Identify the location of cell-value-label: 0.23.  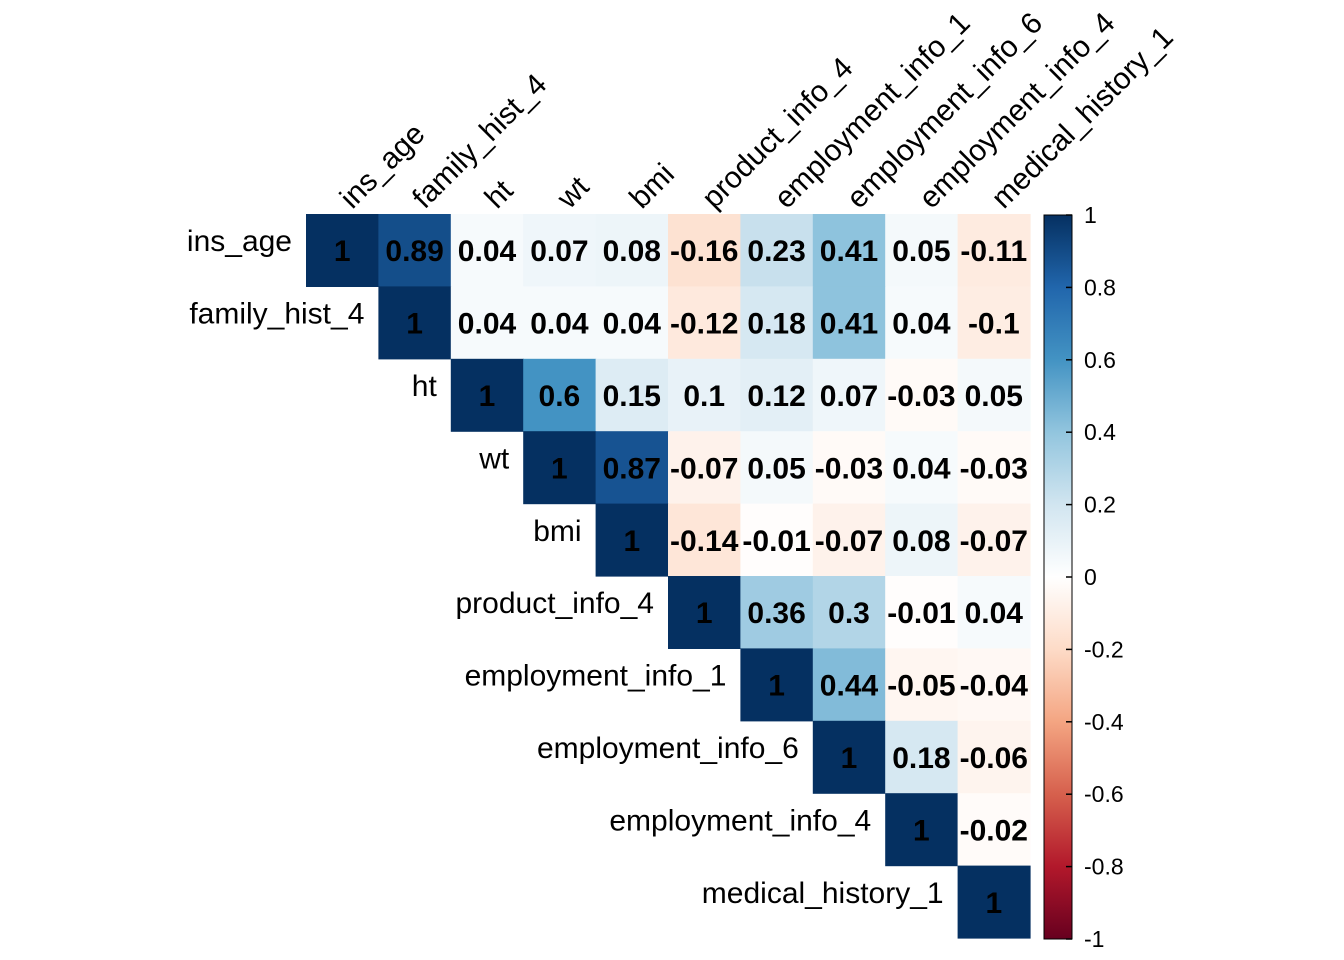
(776, 251).